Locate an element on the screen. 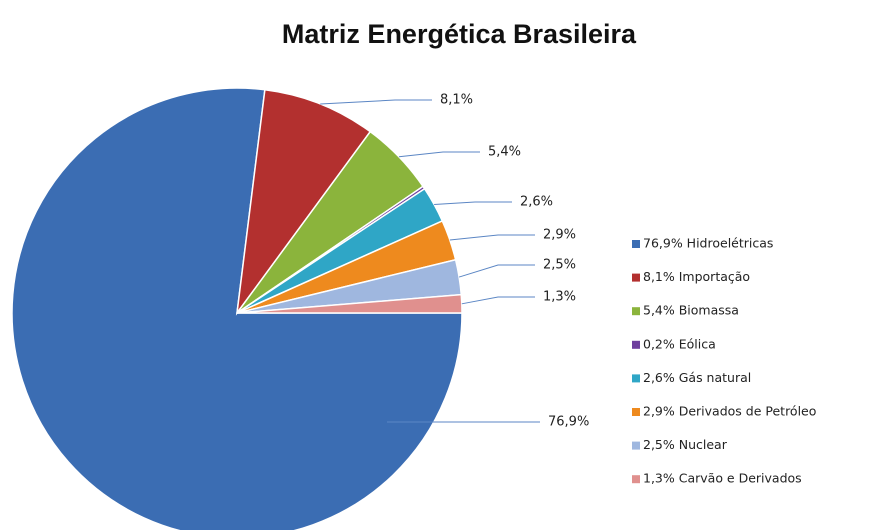 The image size is (884, 530). legend-label: 2,9% Derivados de Petróleo is located at coordinates (729, 411).